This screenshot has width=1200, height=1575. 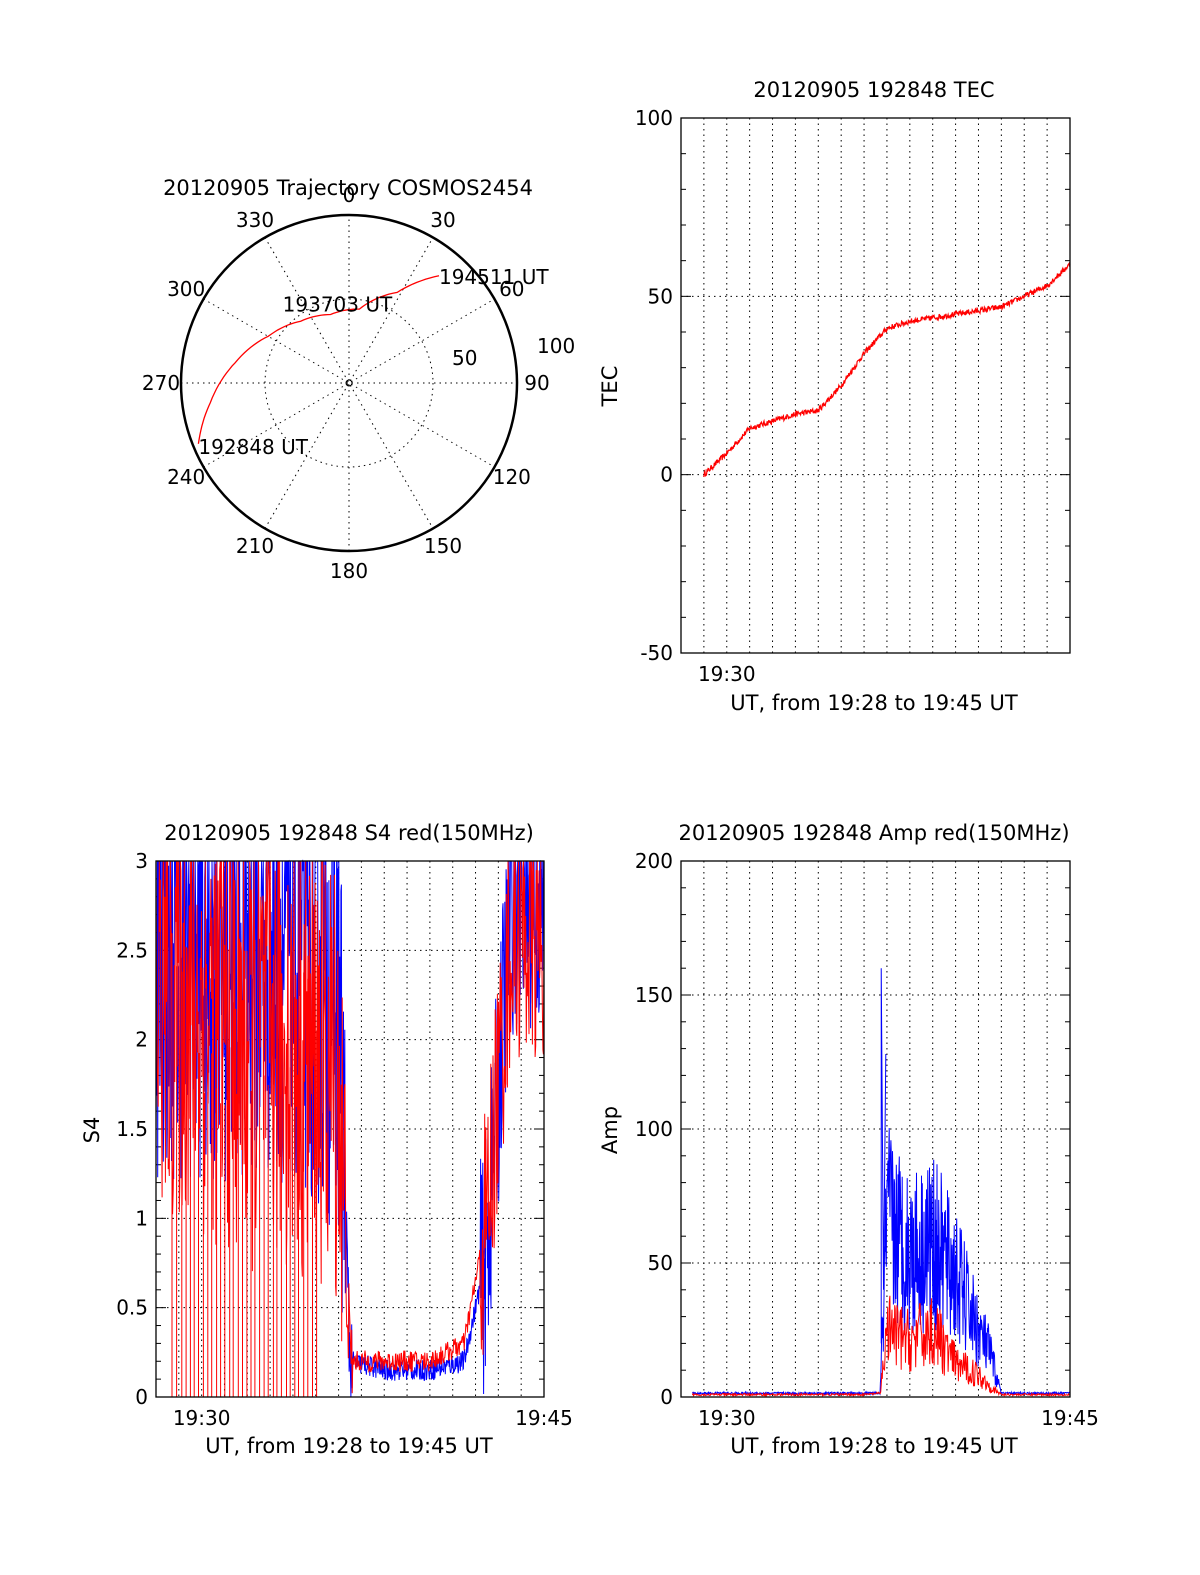 What do you see at coordinates (443, 546) in the screenshot?
I see `angle-label-150: 150` at bounding box center [443, 546].